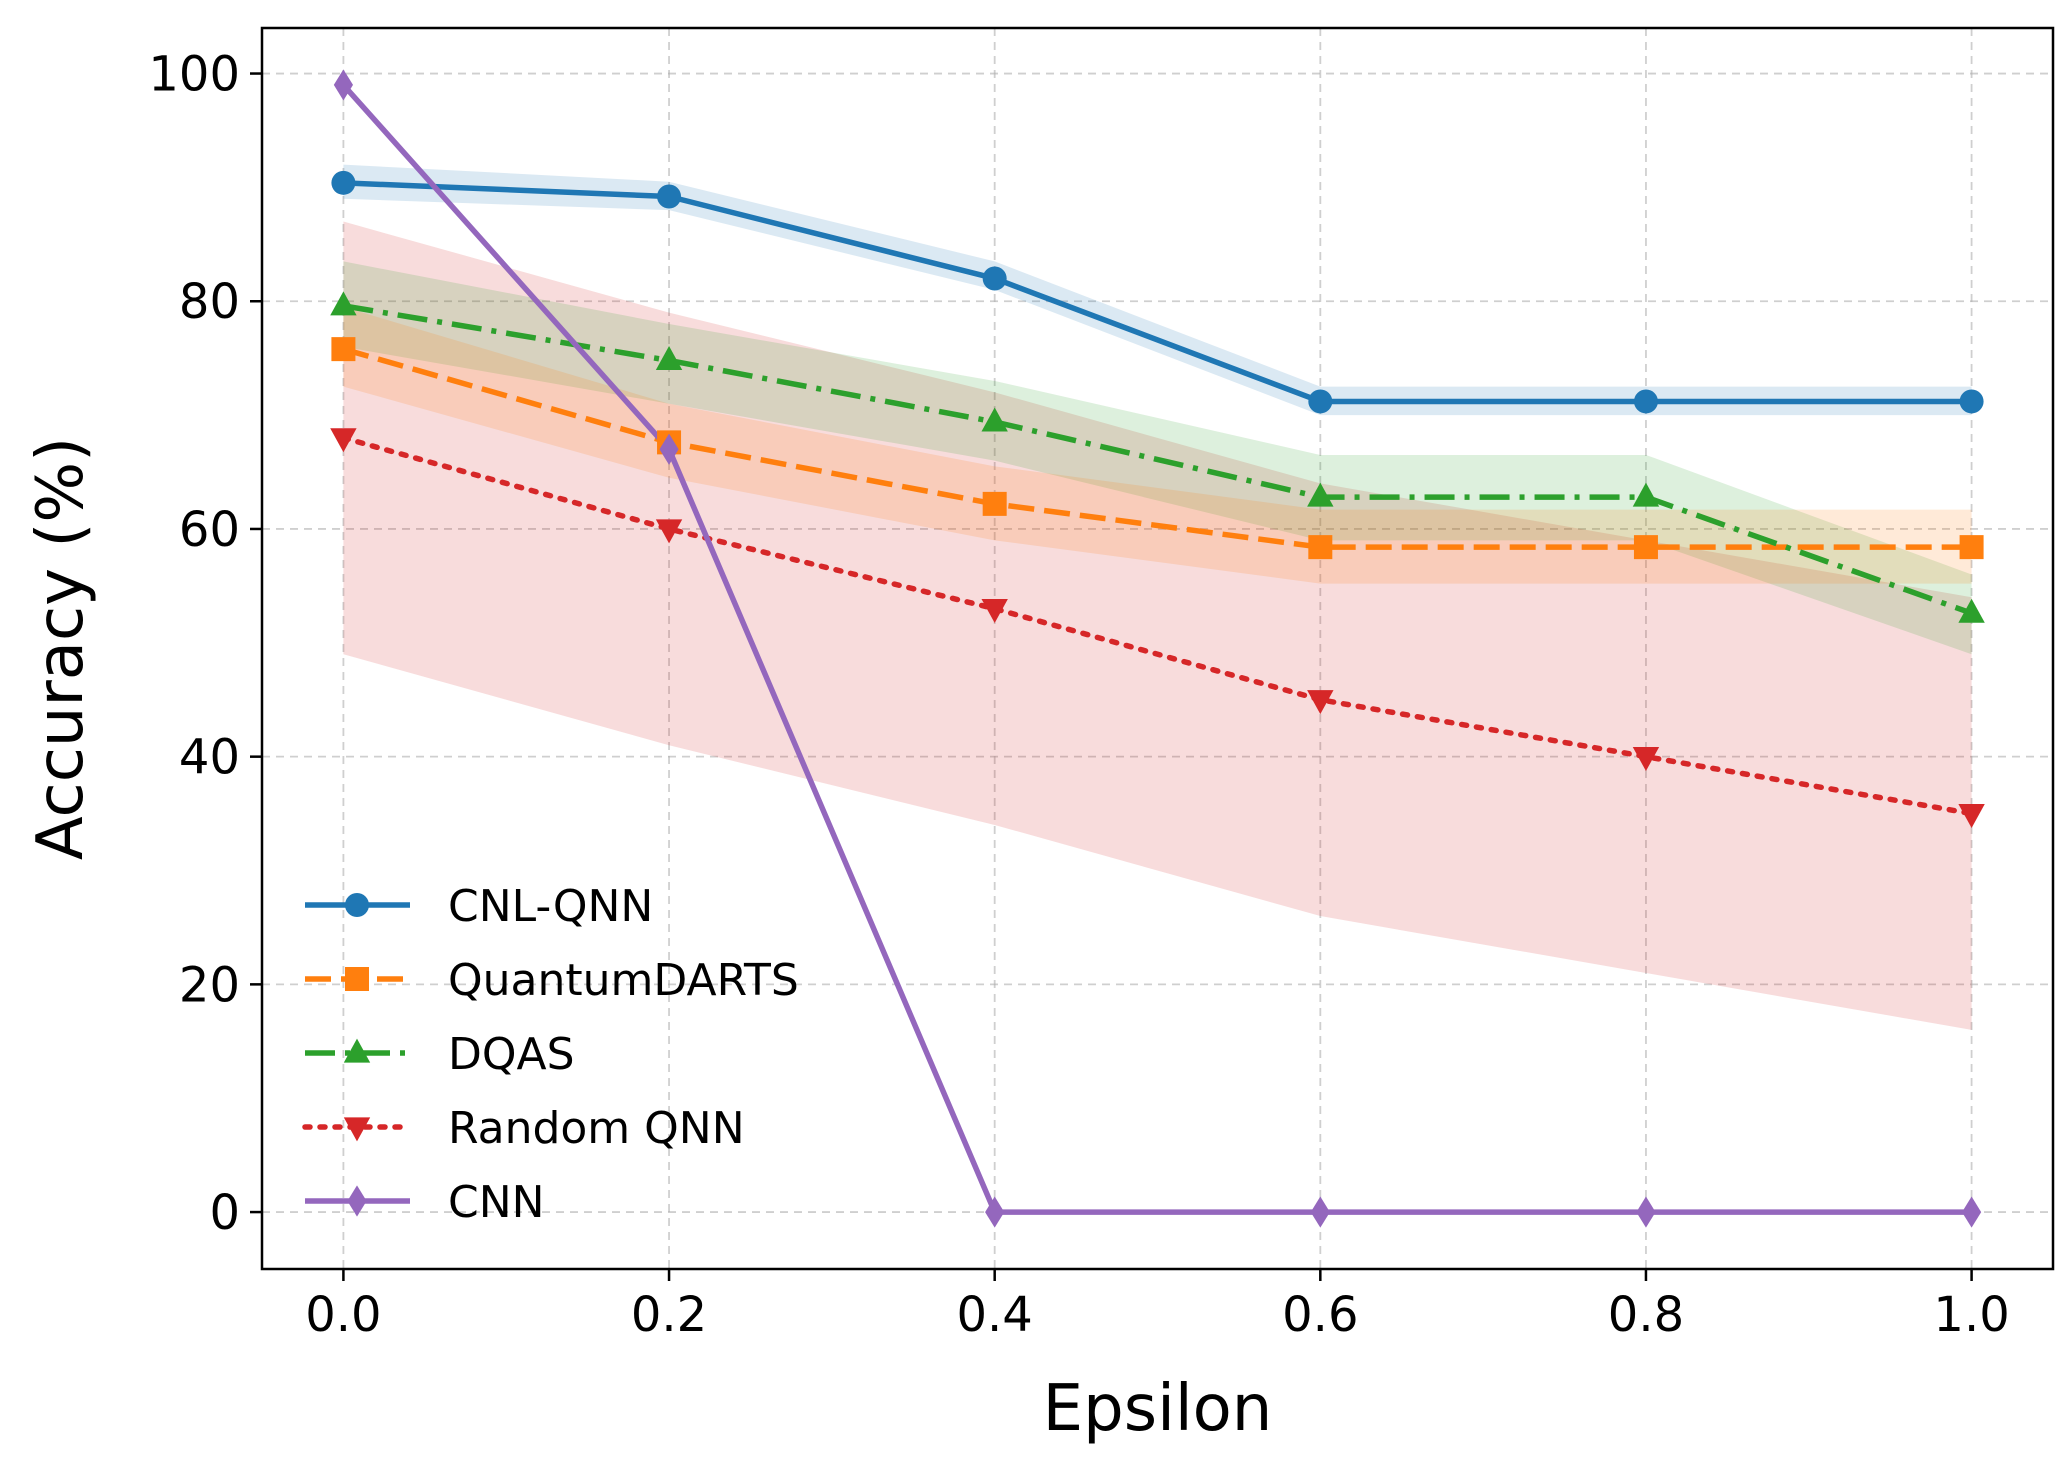  I want to click on legend-marker-quantumdarts, so click(357, 979).